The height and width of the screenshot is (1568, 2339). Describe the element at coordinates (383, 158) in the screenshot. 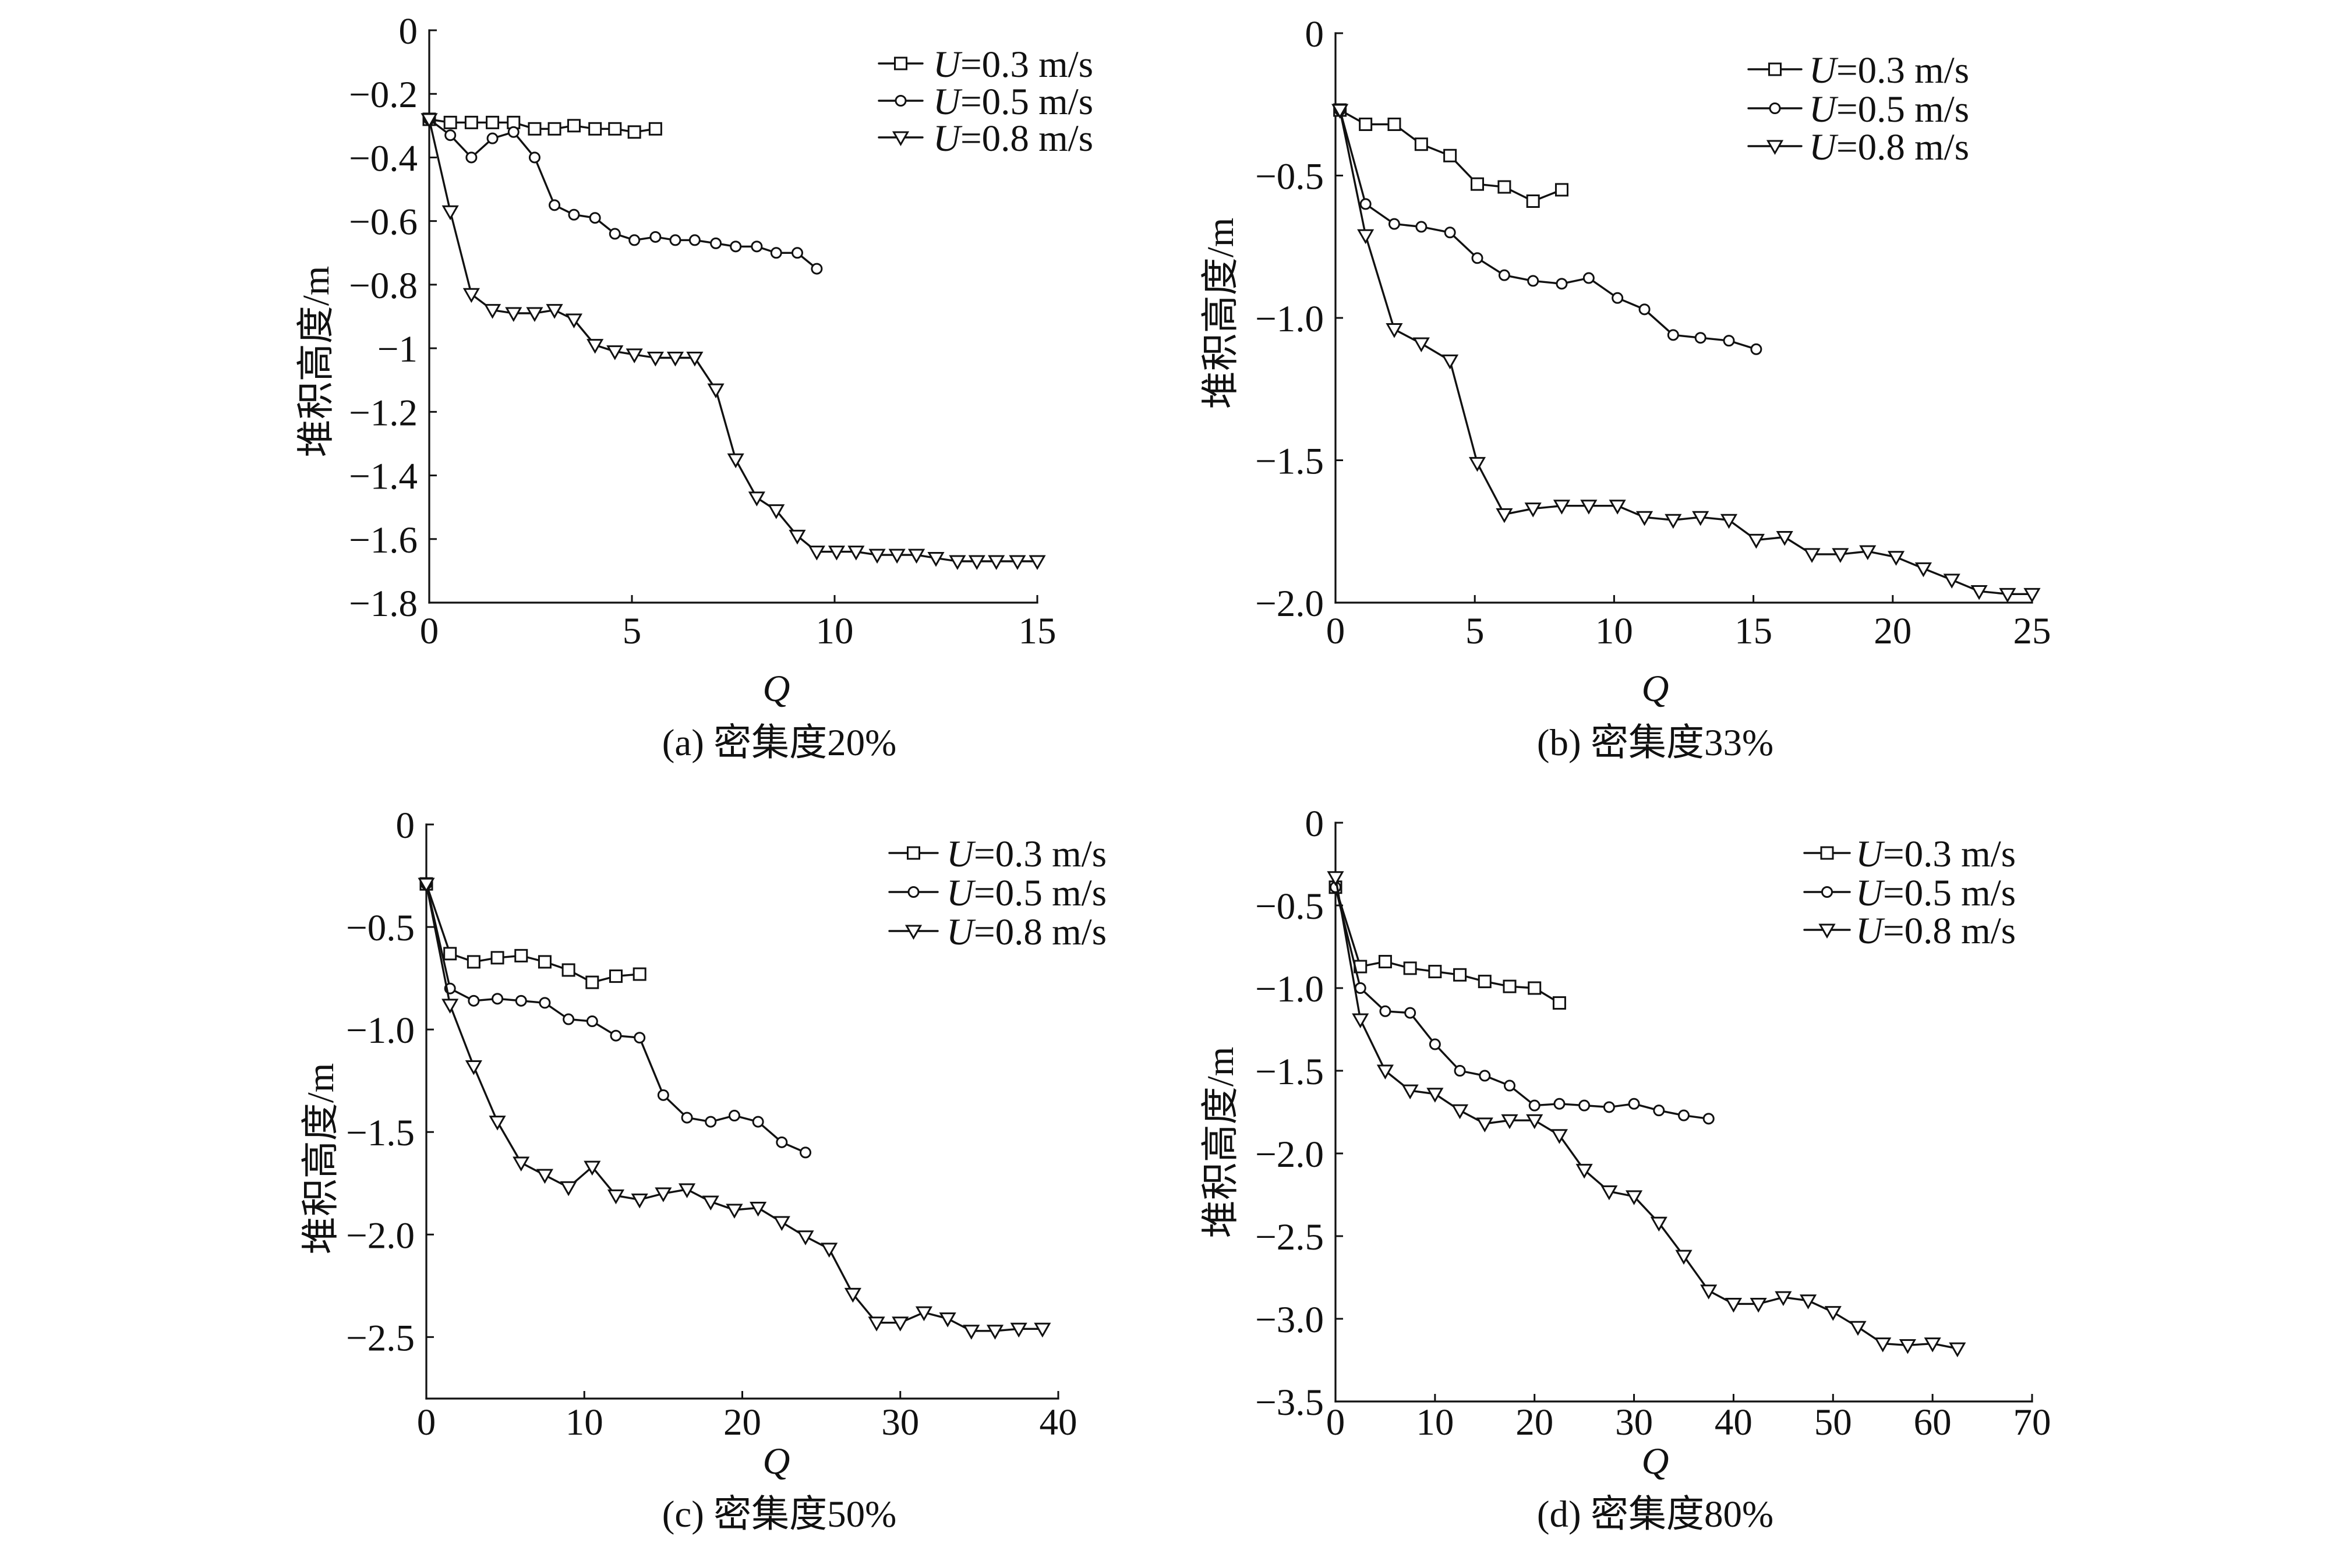

I see `y-tick-label: −0.4` at that location.